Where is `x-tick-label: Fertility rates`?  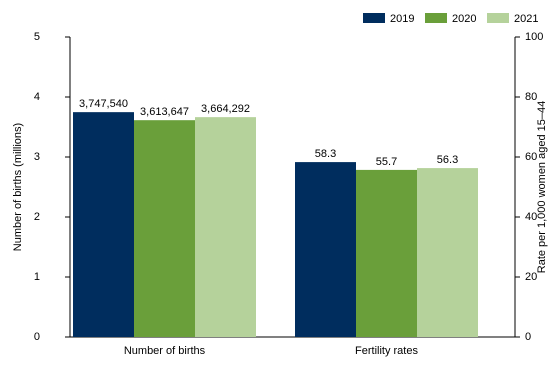 x-tick-label: Fertility rates is located at coordinates (386, 351).